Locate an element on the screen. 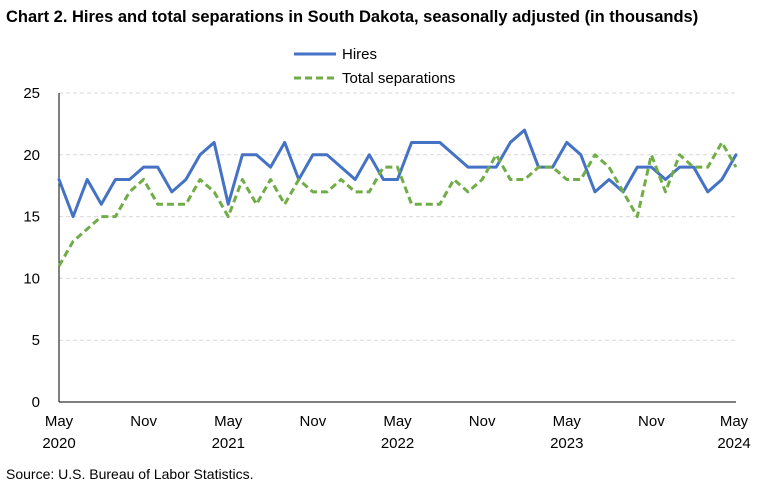 This screenshot has height=488, width=780. x-tick-year: 2020 is located at coordinates (58, 443).